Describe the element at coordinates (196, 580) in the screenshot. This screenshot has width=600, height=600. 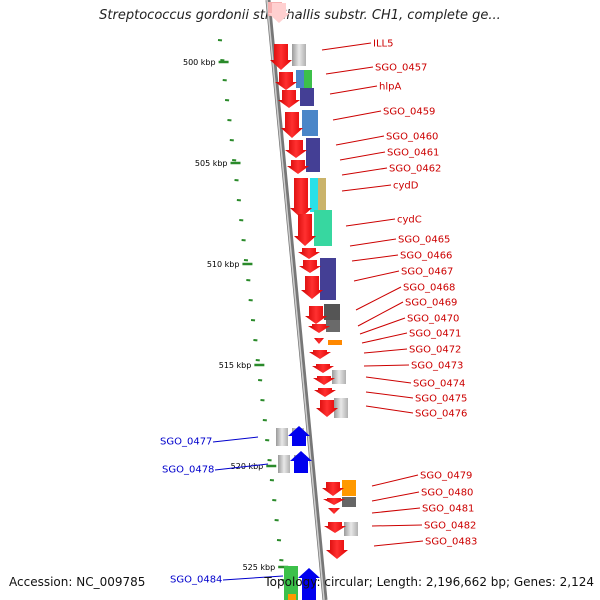
I see `gene-label: SGO_0484` at that location.